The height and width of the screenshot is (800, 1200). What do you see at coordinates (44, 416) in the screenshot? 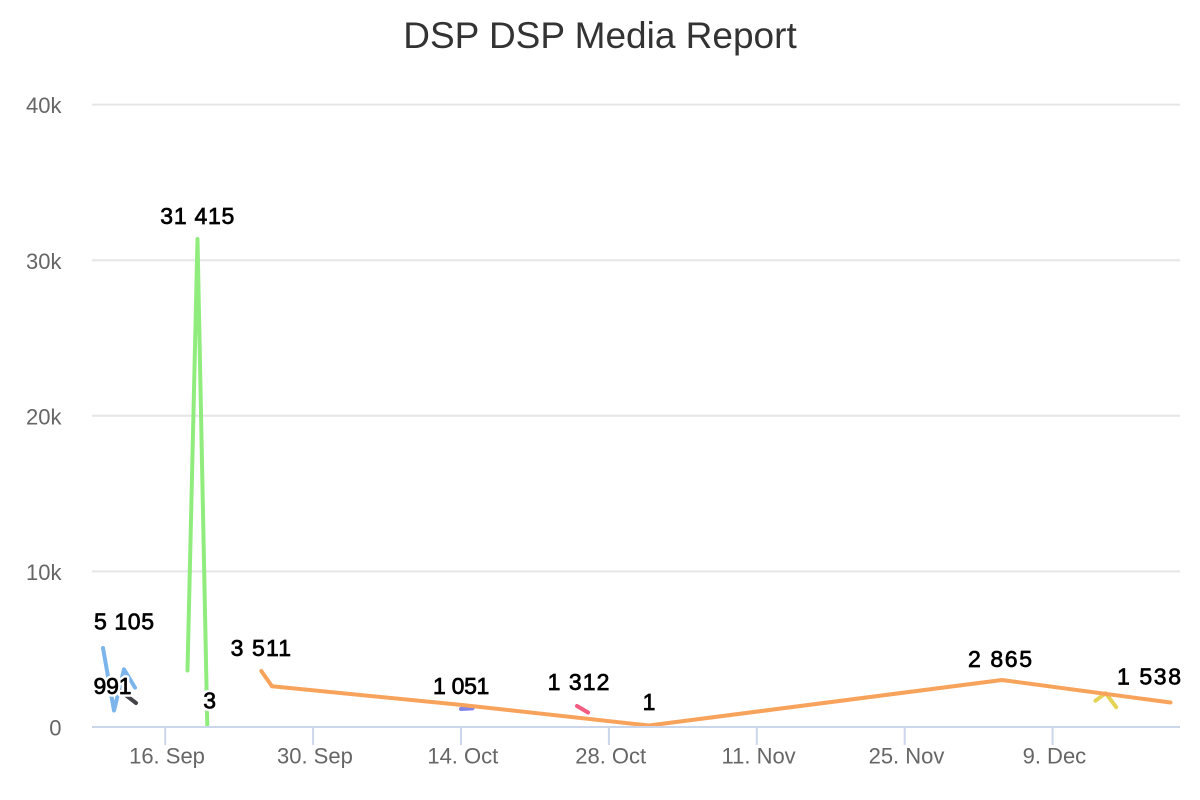
I see `svg-text: 20k` at bounding box center [44, 416].